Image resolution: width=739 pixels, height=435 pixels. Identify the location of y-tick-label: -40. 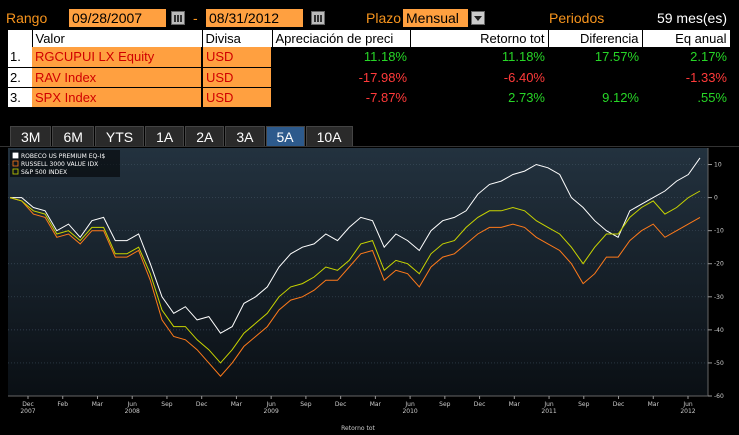
(719, 330).